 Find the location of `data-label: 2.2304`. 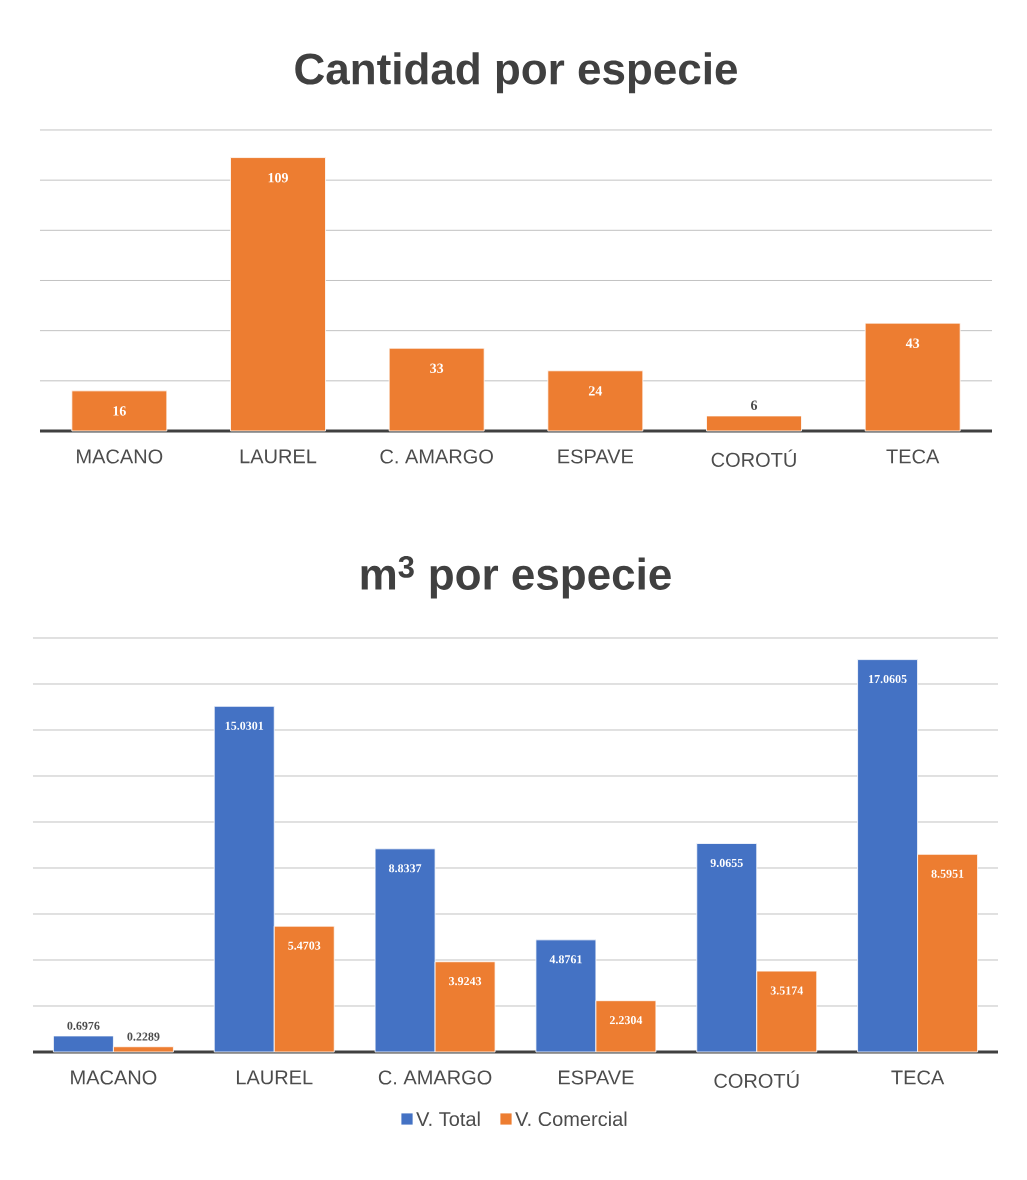

data-label: 2.2304 is located at coordinates (626, 1020).